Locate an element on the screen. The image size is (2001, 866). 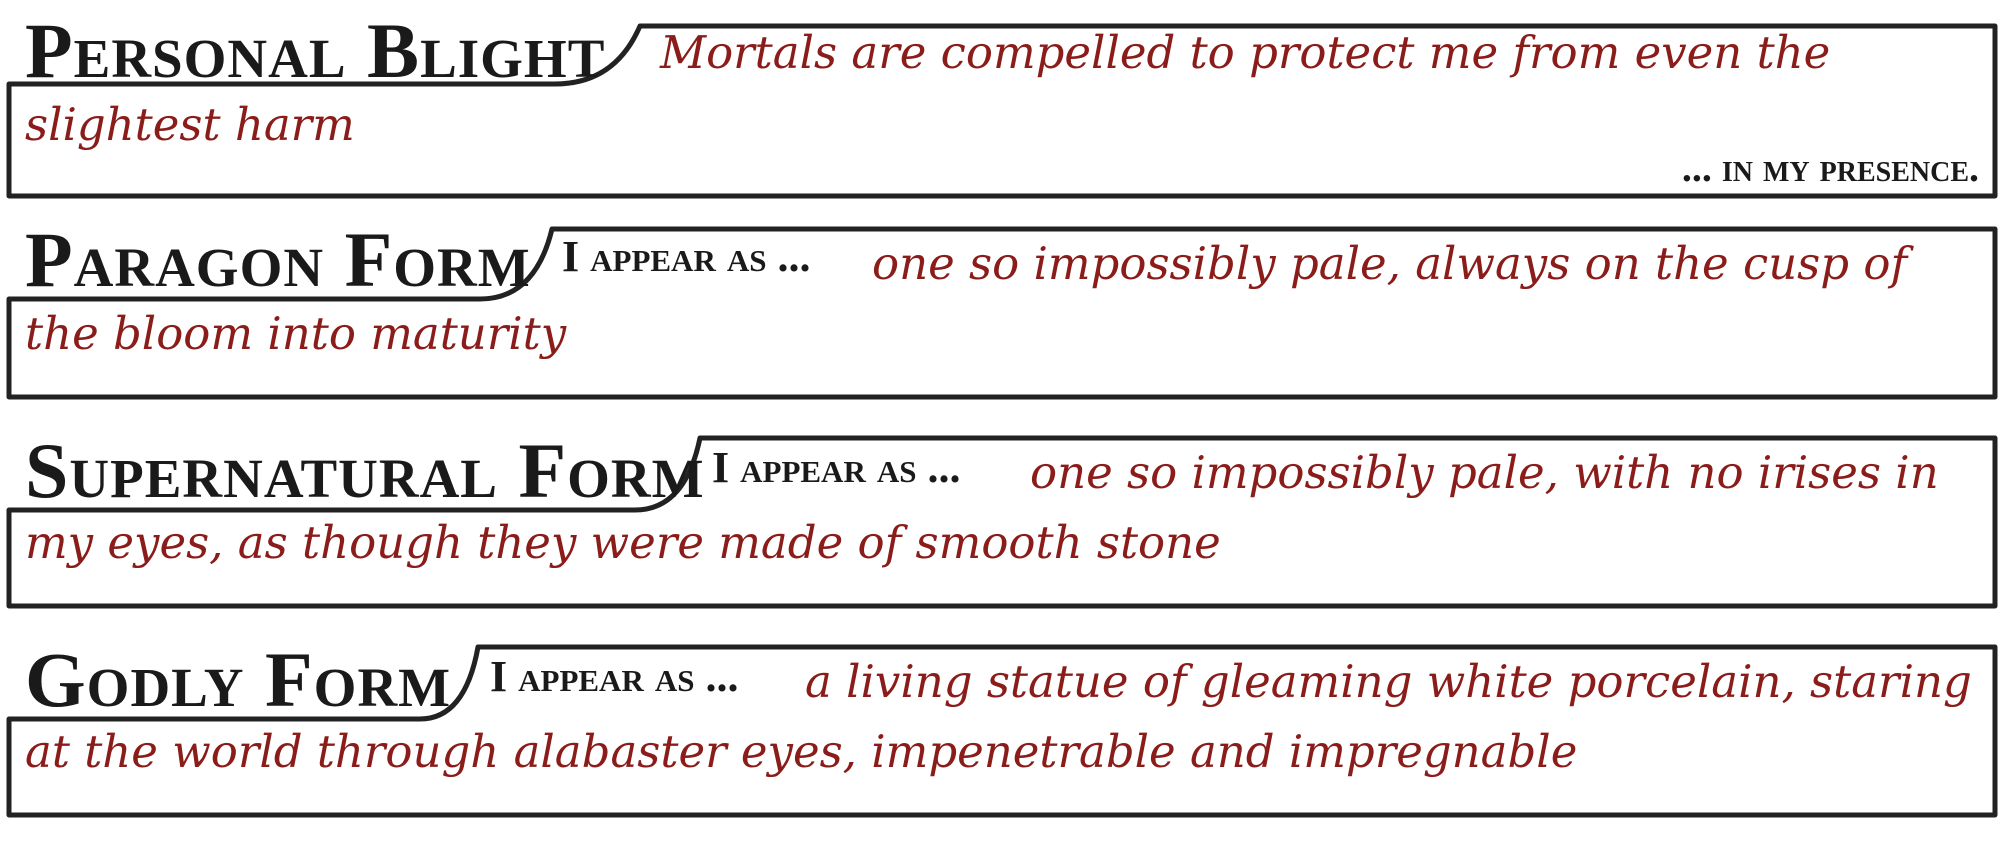
section-title: Supernatural Form is located at coordinates (365, 470).